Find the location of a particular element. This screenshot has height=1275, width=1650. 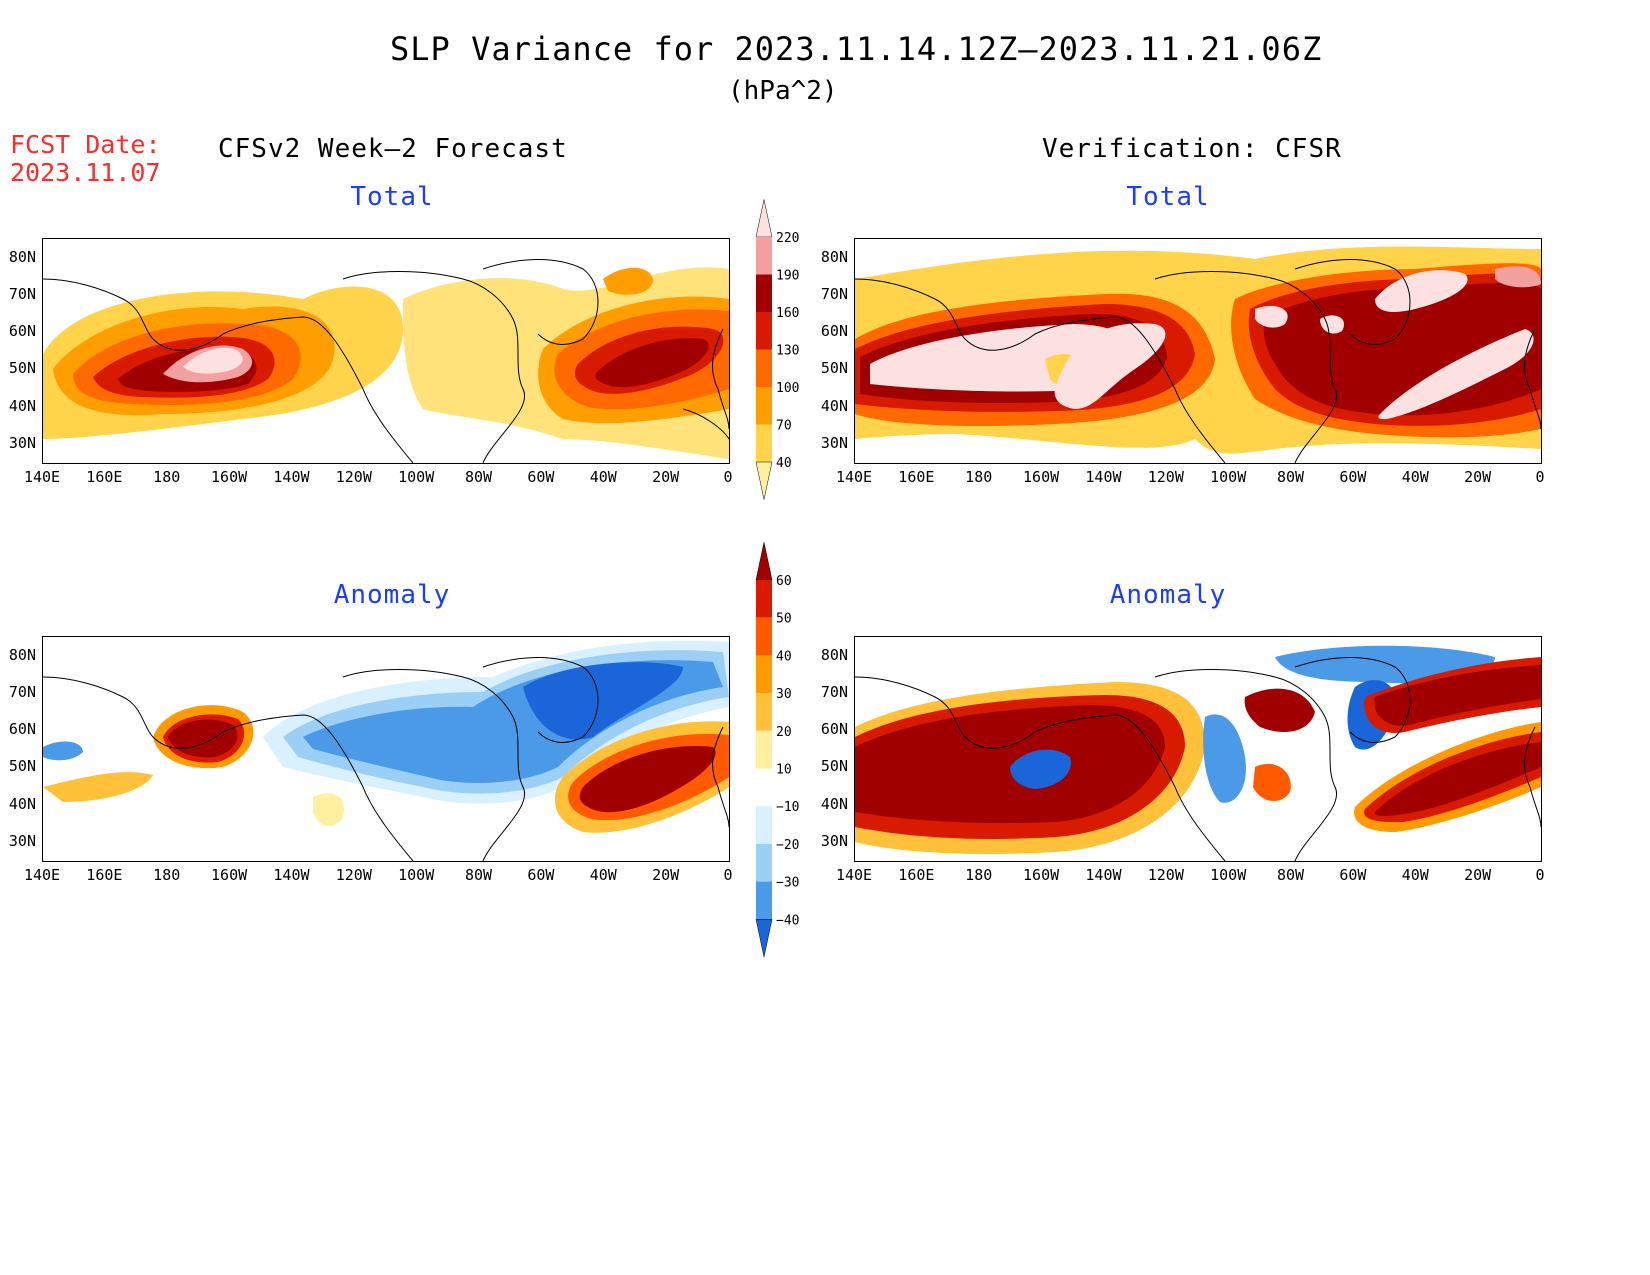

forecast-date-label: FCST Date: is located at coordinates (85, 144).